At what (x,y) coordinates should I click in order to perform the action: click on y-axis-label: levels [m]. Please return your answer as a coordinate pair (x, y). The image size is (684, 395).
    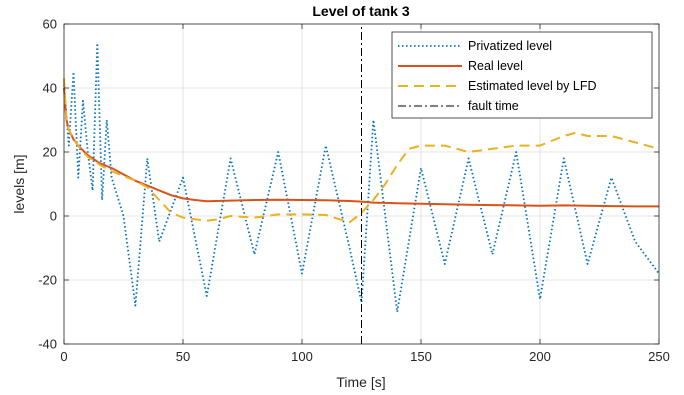
    Looking at the image, I should click on (19, 183).